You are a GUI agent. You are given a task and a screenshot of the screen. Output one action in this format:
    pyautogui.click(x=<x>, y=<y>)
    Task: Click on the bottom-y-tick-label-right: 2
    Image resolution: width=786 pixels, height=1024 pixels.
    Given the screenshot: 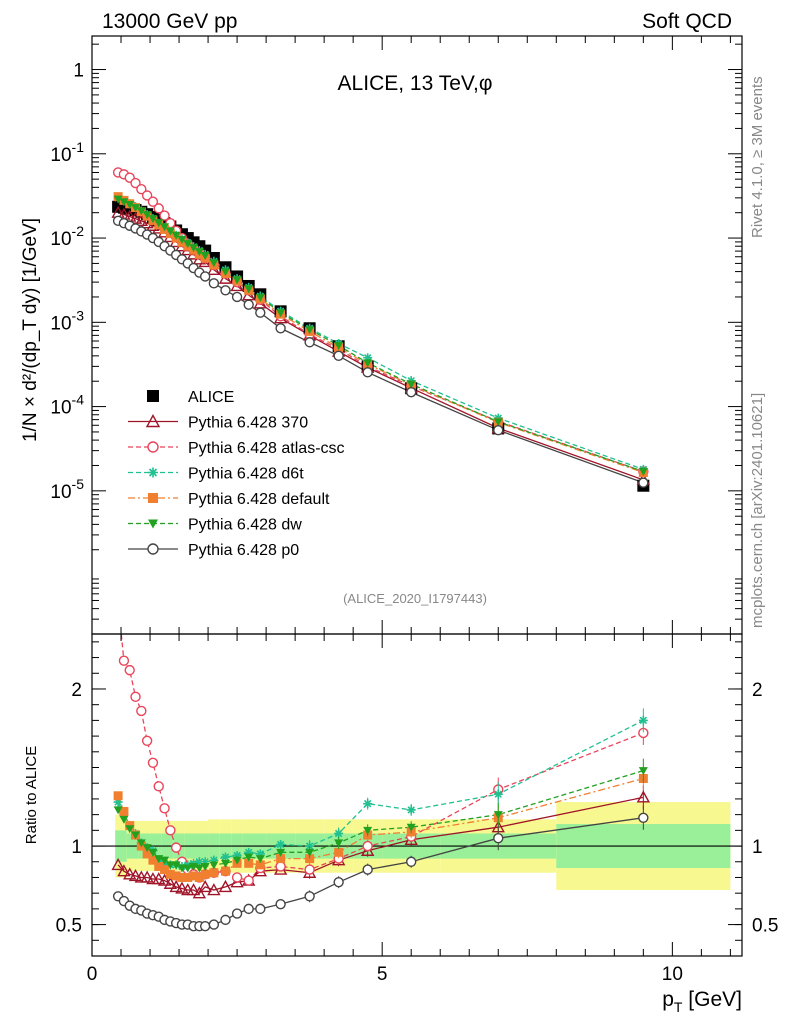 What is the action you would take?
    pyautogui.click(x=757, y=690)
    